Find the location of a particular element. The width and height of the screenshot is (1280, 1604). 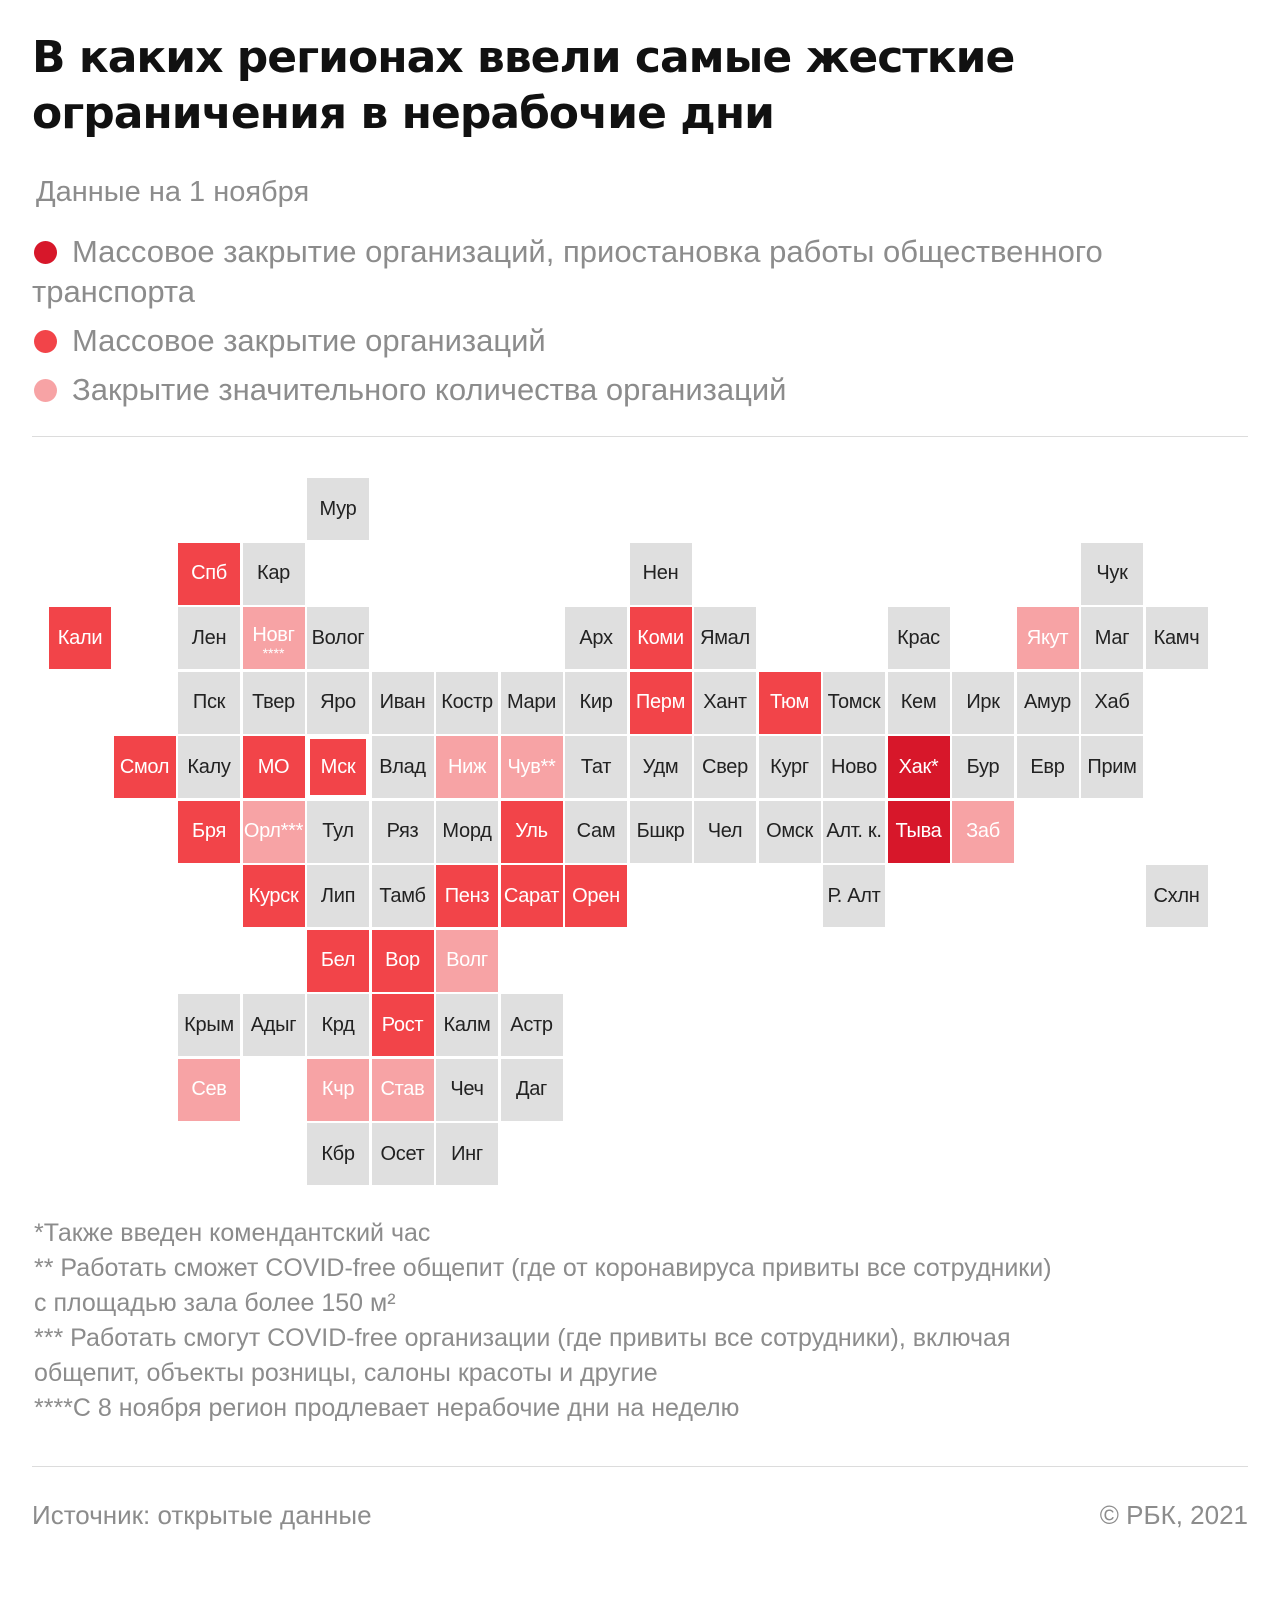

region-label: Вор is located at coordinates (402, 960).